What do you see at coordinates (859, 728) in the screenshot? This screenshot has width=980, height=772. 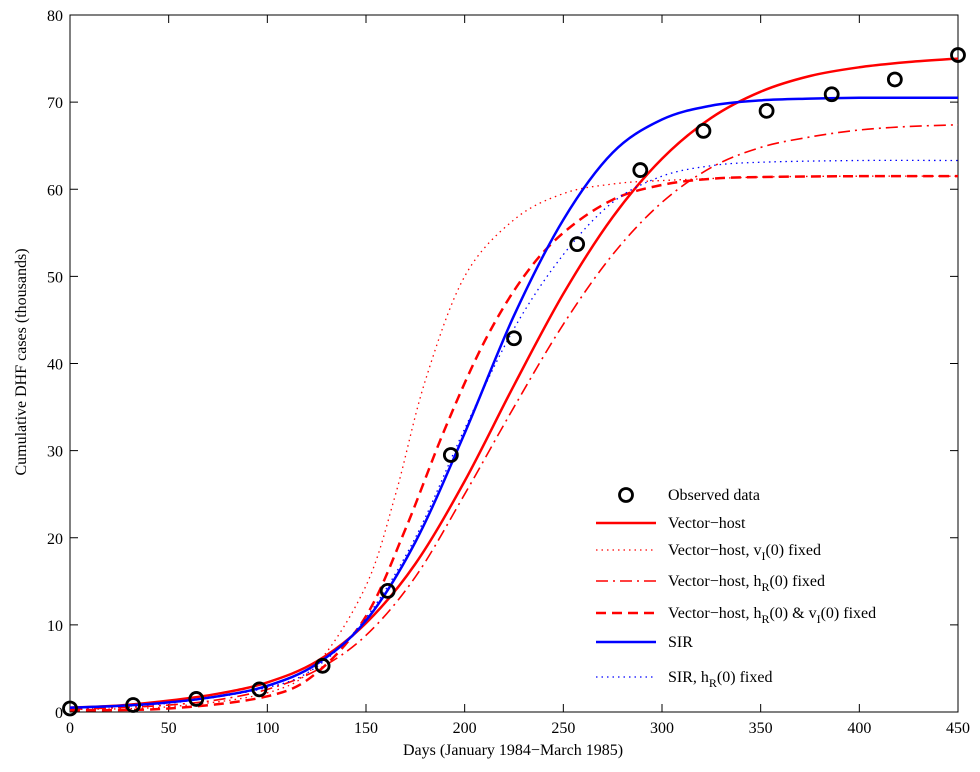 I see `x-tick-label: 400` at bounding box center [859, 728].